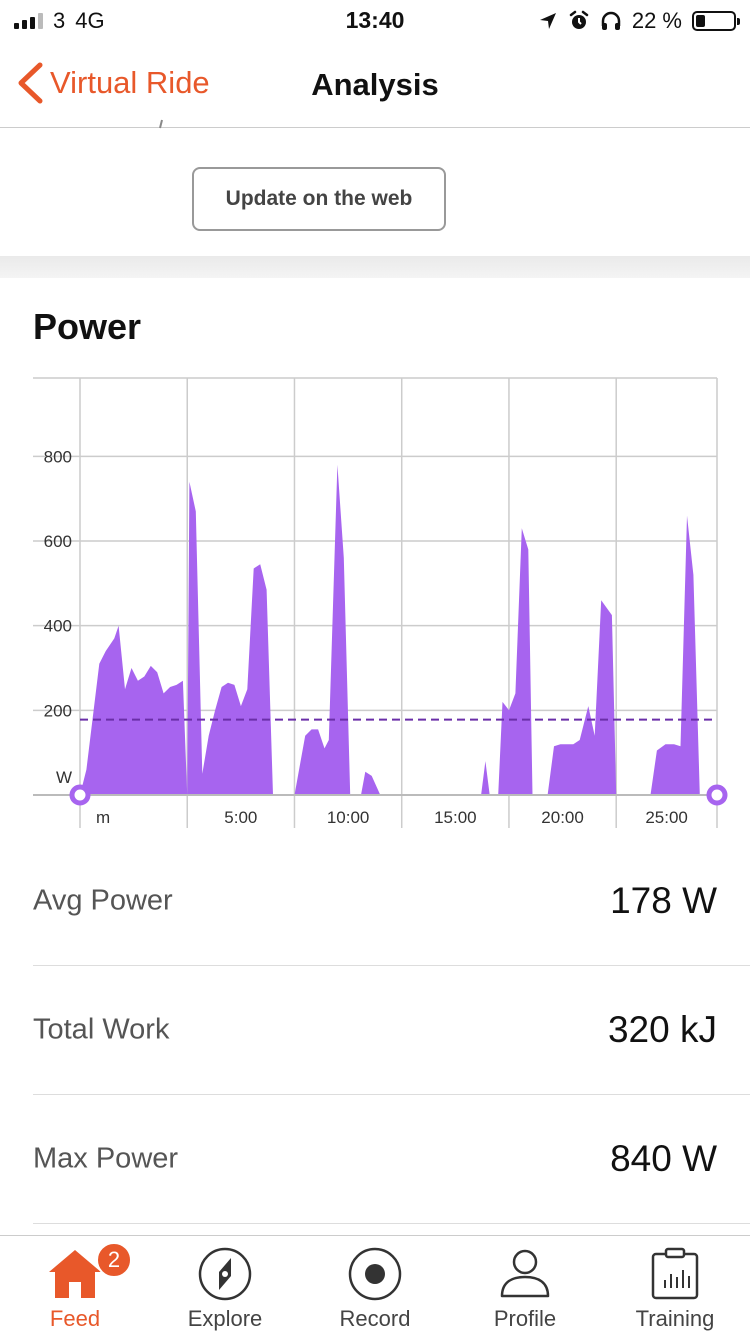 The height and width of the screenshot is (1334, 750). I want to click on stat-row-total-work: Total Work 320 kJ, so click(391, 1030).